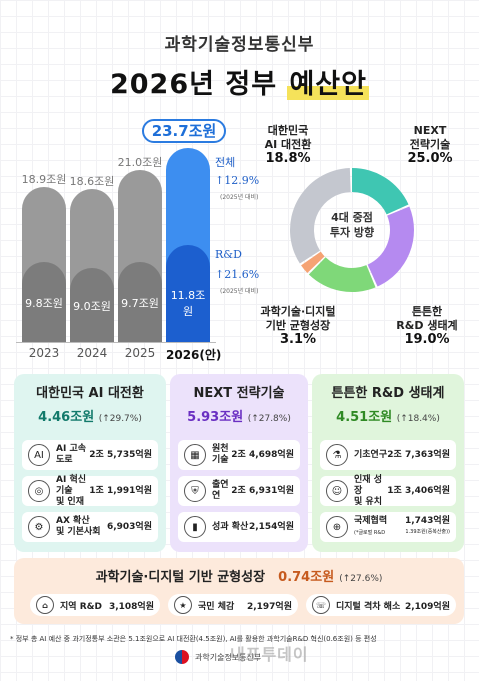  What do you see at coordinates (188, 303) in the screenshot?
I see `bar-rnd-label: 11.8조원` at bounding box center [188, 303].